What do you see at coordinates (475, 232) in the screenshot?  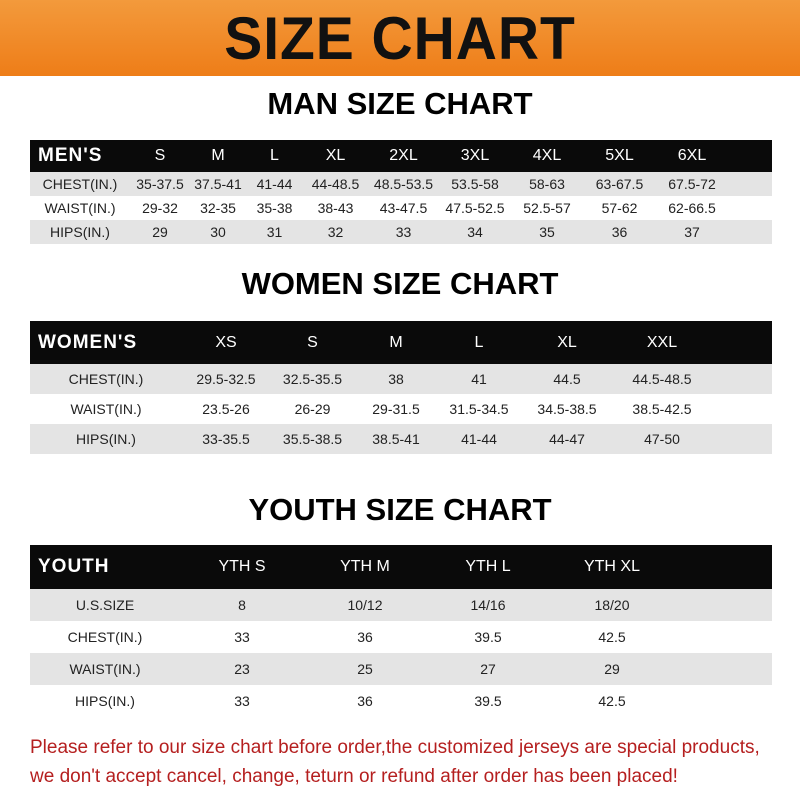 I see `table-cell: 34` at bounding box center [475, 232].